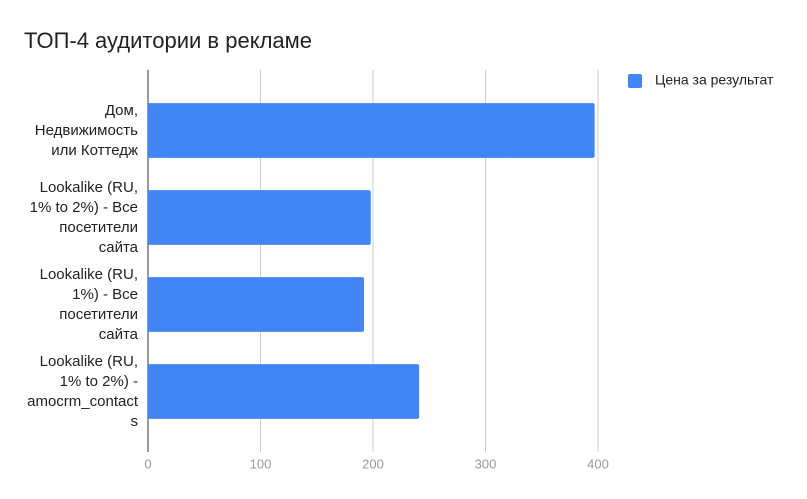 The image size is (807, 499). What do you see at coordinates (147, 463) in the screenshot?
I see `x-tick-label: 0` at bounding box center [147, 463].